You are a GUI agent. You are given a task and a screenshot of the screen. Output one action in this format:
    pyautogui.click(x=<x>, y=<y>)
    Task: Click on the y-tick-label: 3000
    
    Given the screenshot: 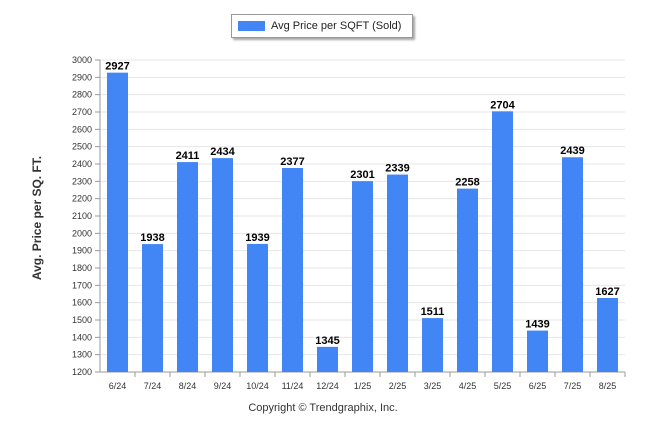 What is the action you would take?
    pyautogui.click(x=82, y=60)
    